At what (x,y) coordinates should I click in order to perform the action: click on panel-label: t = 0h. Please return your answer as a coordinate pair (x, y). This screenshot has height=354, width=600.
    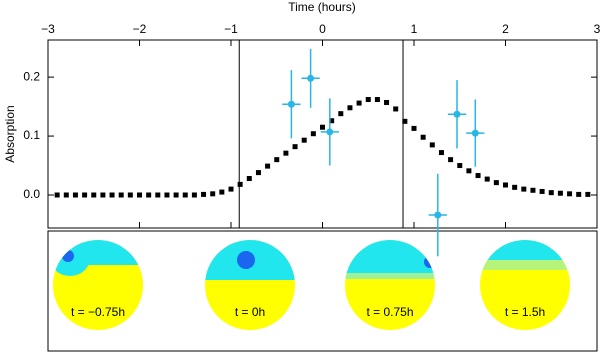
    Looking at the image, I should click on (250, 312).